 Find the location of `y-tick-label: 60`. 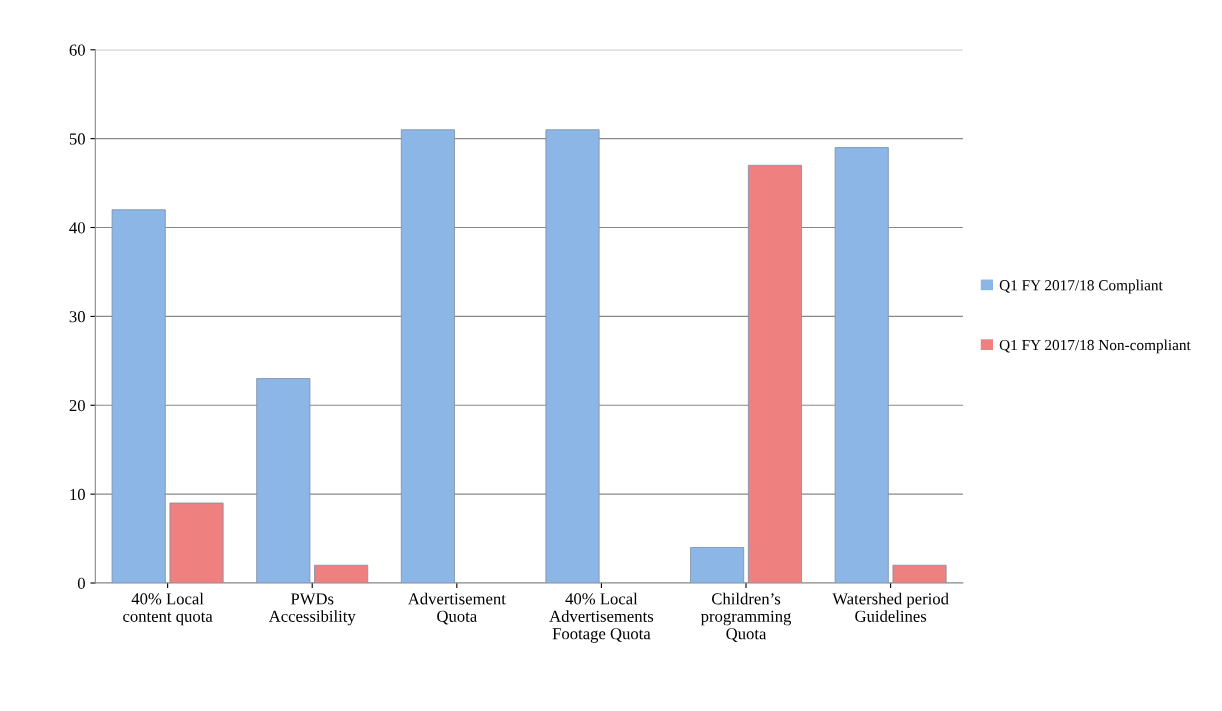

y-tick-label: 60 is located at coordinates (77, 50).